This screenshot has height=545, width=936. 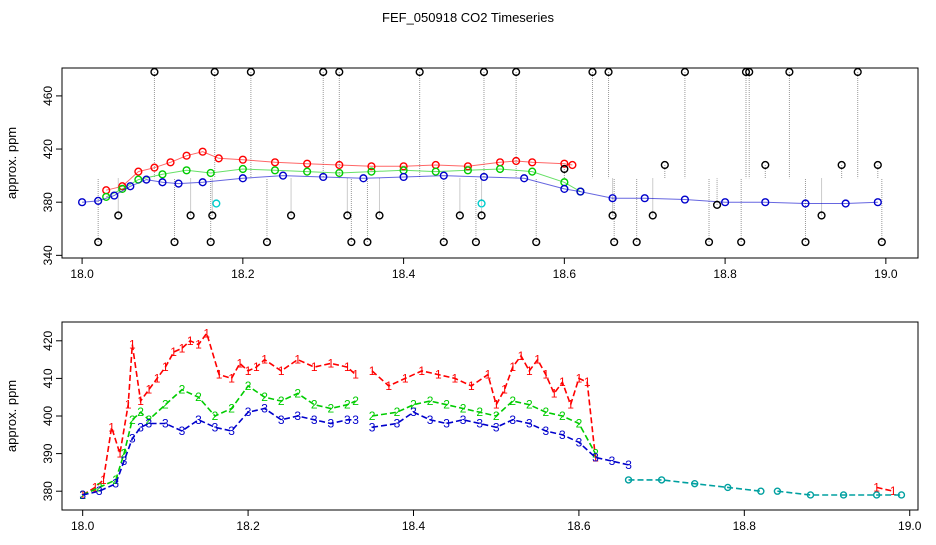 What do you see at coordinates (565, 274) in the screenshot?
I see `x-tick-label: 18.6` at bounding box center [565, 274].